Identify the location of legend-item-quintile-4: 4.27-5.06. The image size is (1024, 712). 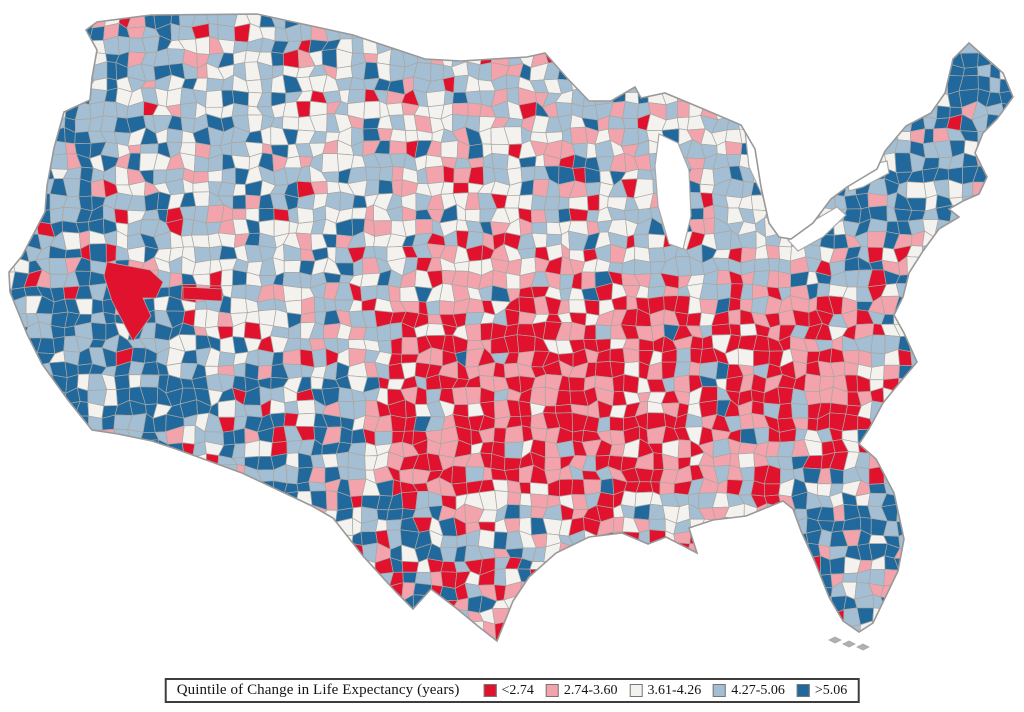
(749, 691).